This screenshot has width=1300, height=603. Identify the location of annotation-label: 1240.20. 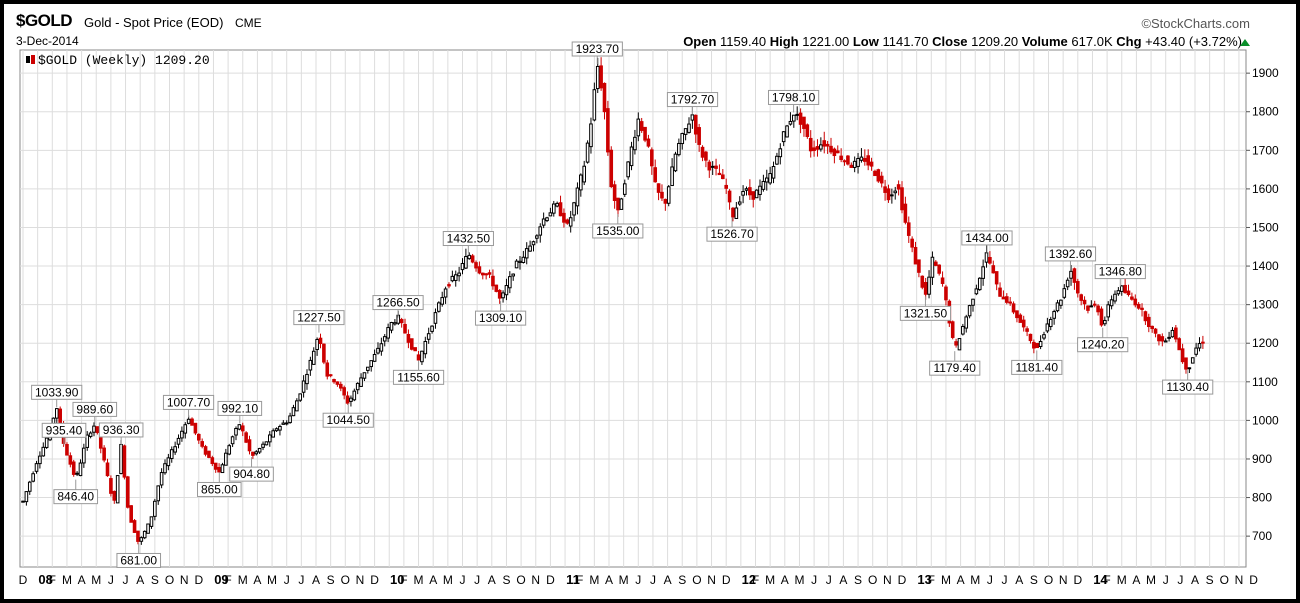
(1103, 345).